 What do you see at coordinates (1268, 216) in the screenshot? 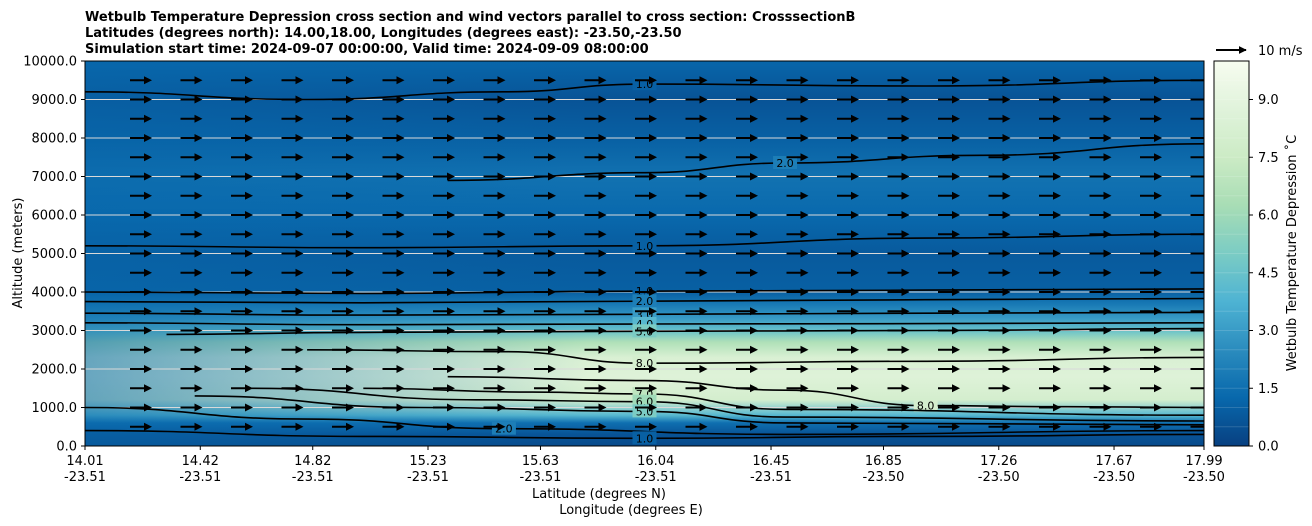
I see `colorbar-tick-label: 6.0` at bounding box center [1268, 216].